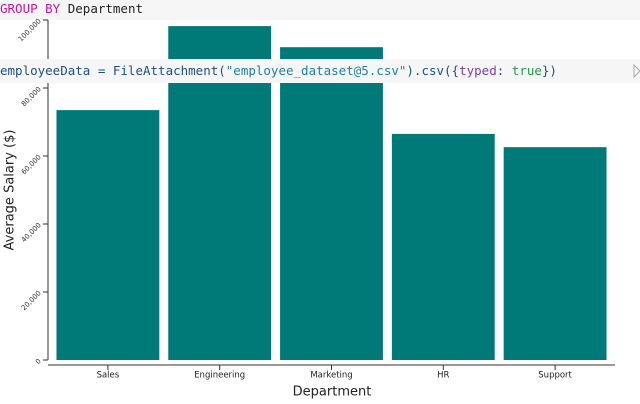 The width and height of the screenshot is (640, 404). I want to click on code-token: Department, so click(101, 8).